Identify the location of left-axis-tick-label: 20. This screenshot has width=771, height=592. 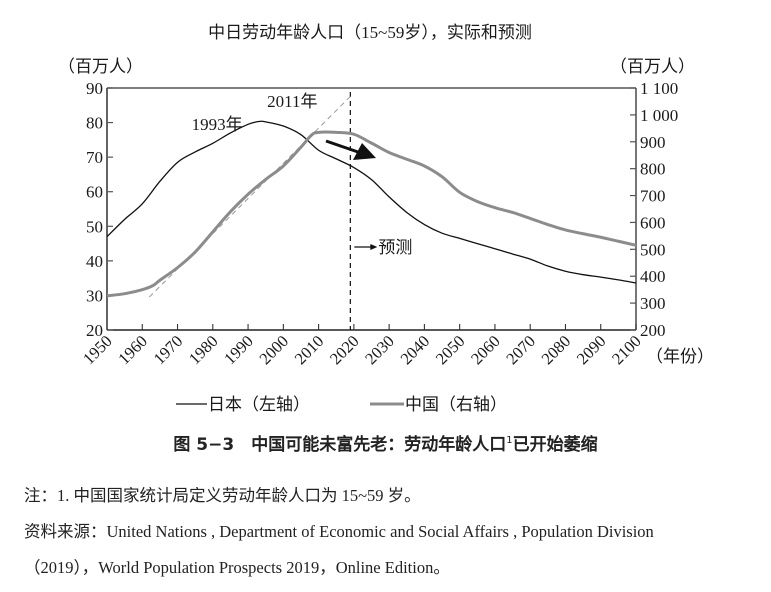
(94, 330).